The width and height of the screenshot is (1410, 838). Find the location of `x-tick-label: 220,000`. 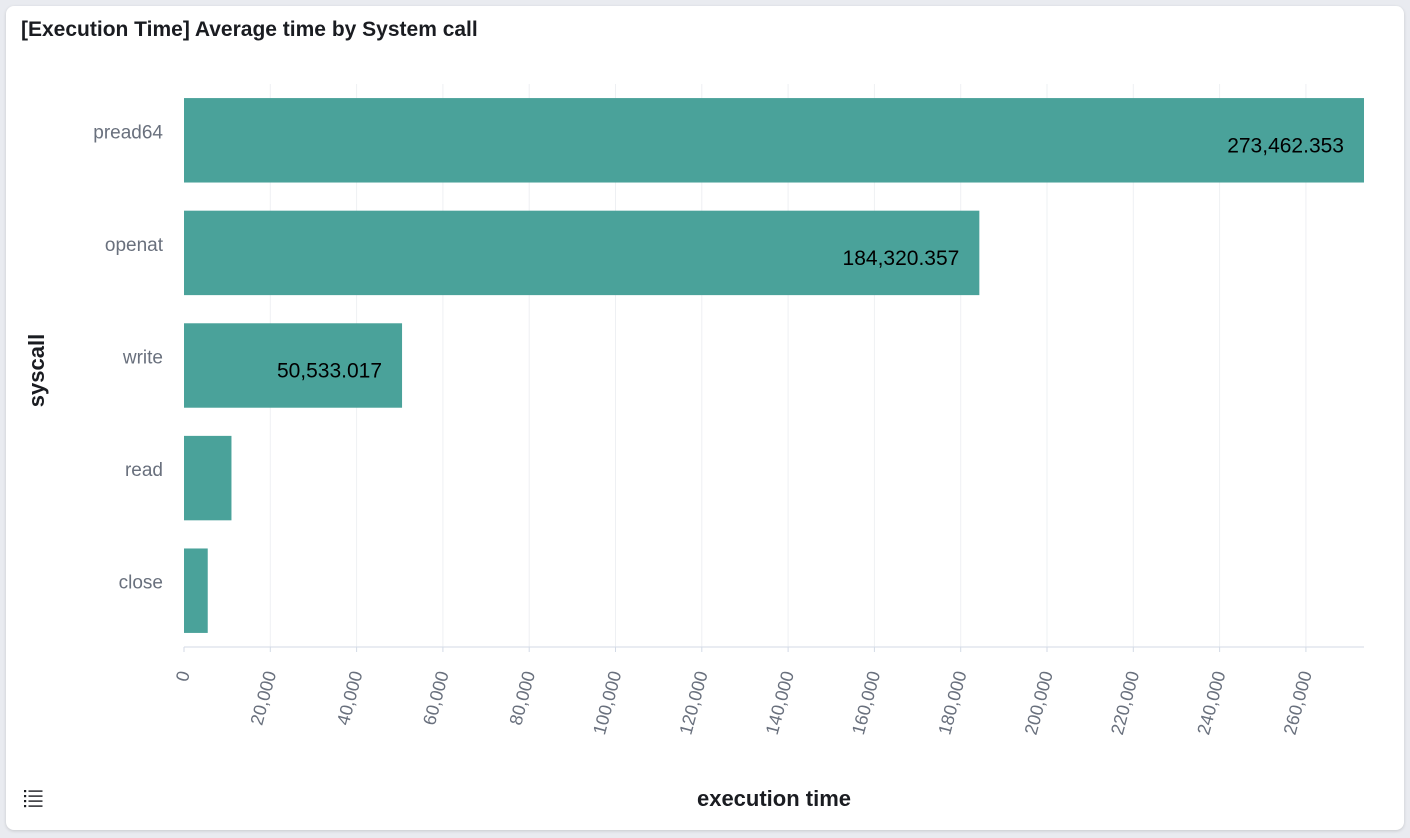

x-tick-label: 220,000 is located at coordinates (1125, 703).